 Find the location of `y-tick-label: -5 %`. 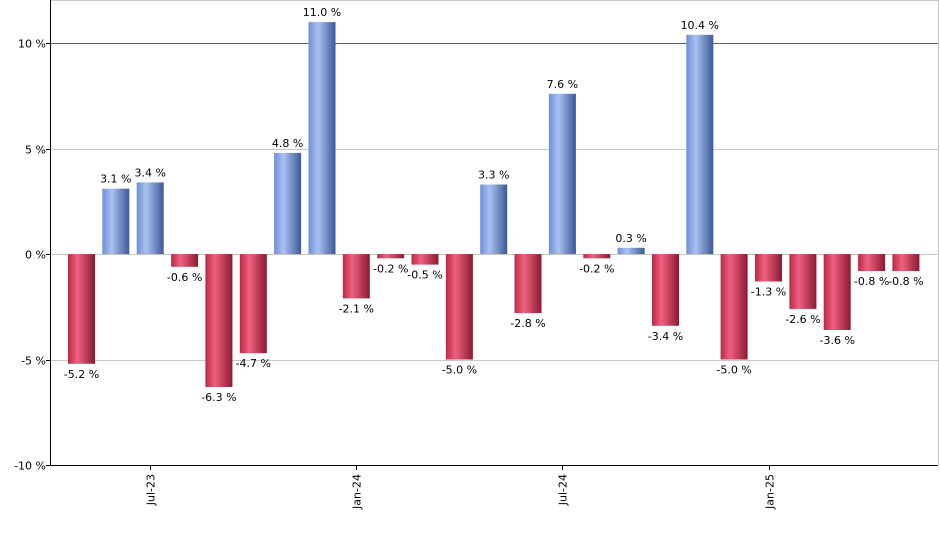

y-tick-label: -5 % is located at coordinates (33, 361).